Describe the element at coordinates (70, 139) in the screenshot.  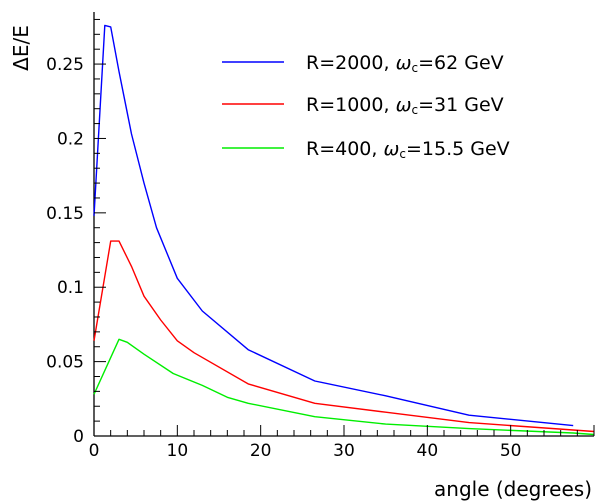
I see `y-tick-label: 0.2` at that location.